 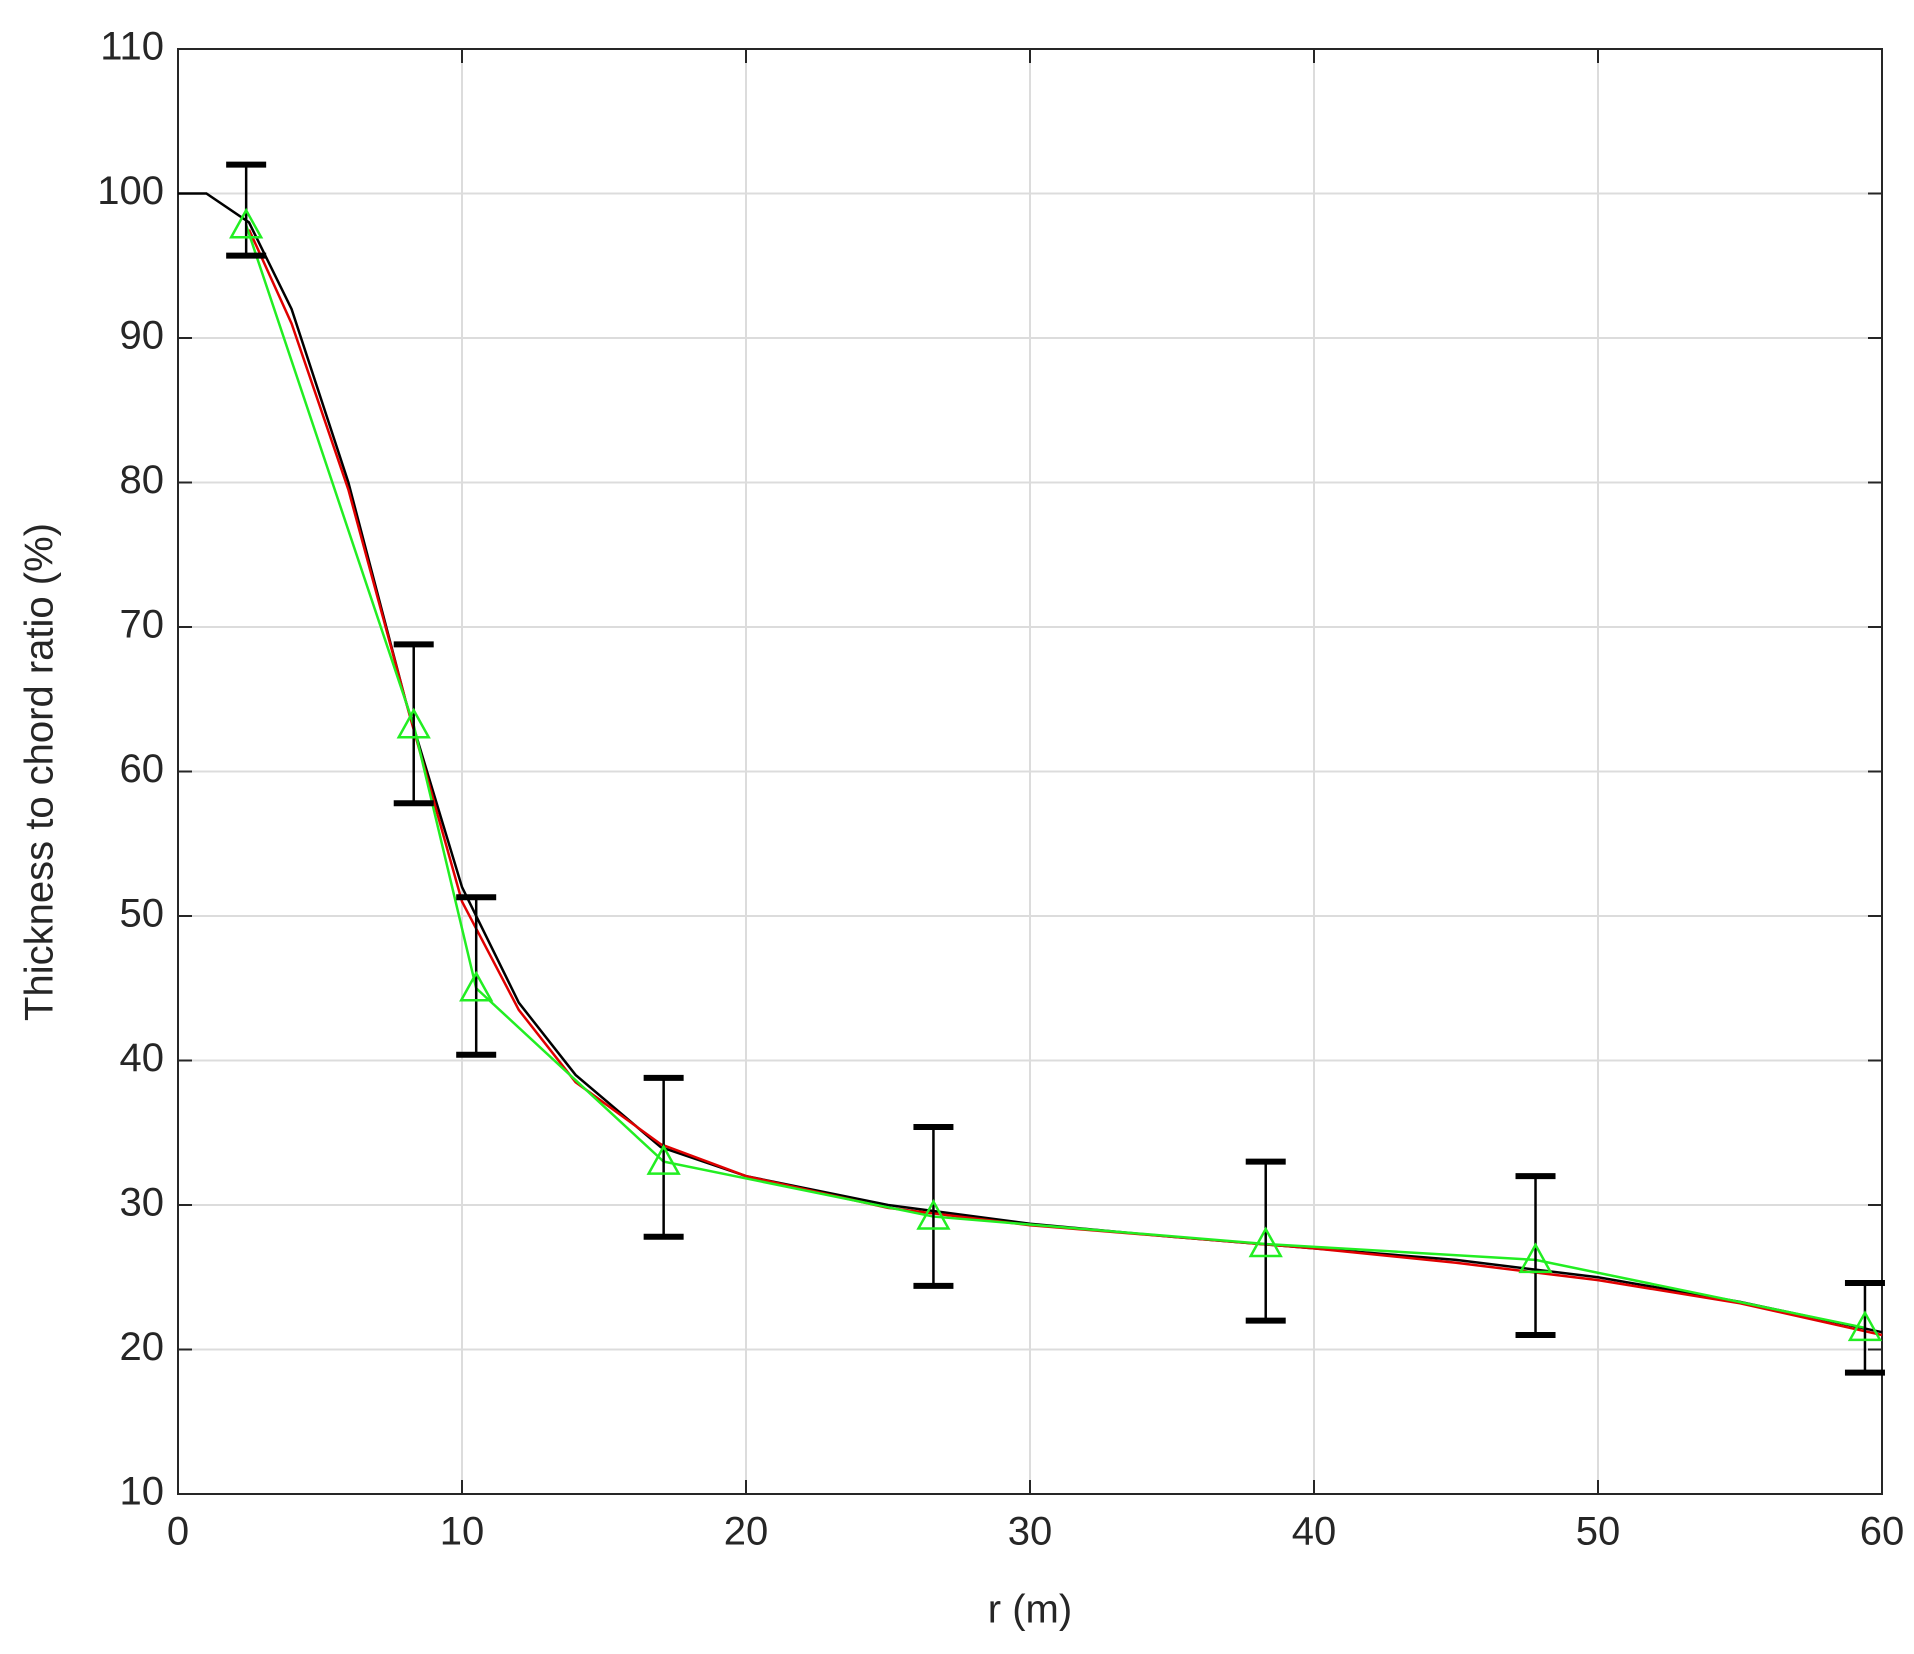 I want to click on x-tick-label: 30, so click(x=1030, y=1532).